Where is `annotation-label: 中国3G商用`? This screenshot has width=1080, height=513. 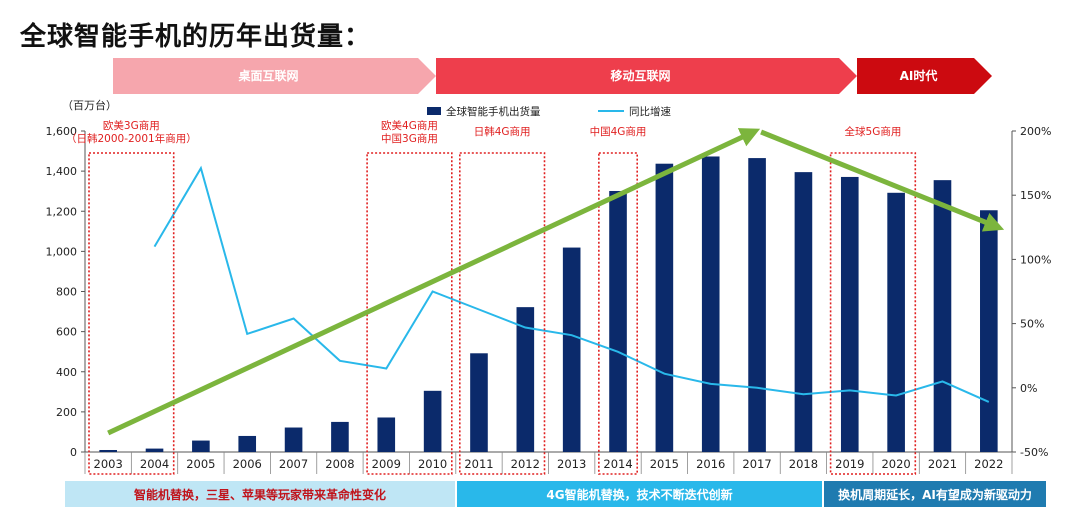 annotation-label: 中国3G商用 is located at coordinates (409, 138).